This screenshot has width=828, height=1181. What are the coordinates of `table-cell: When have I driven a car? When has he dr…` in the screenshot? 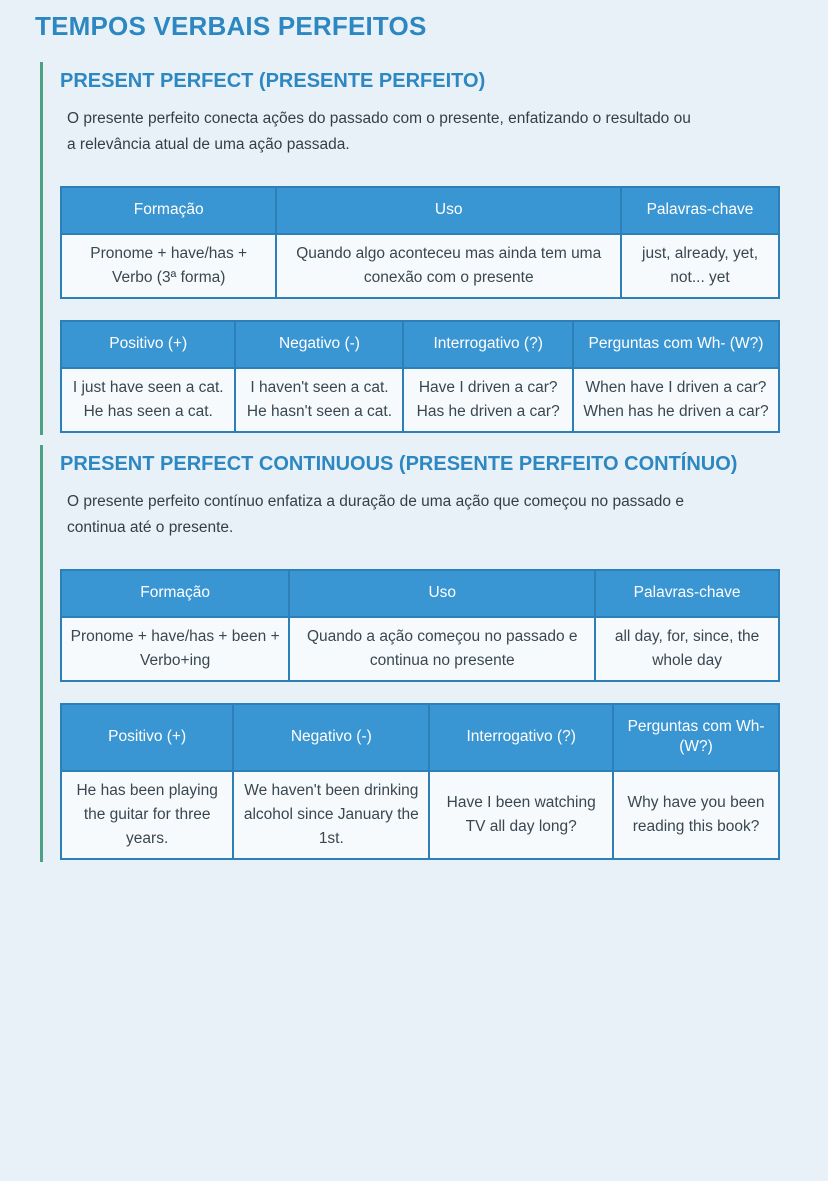 It's located at (676, 399).